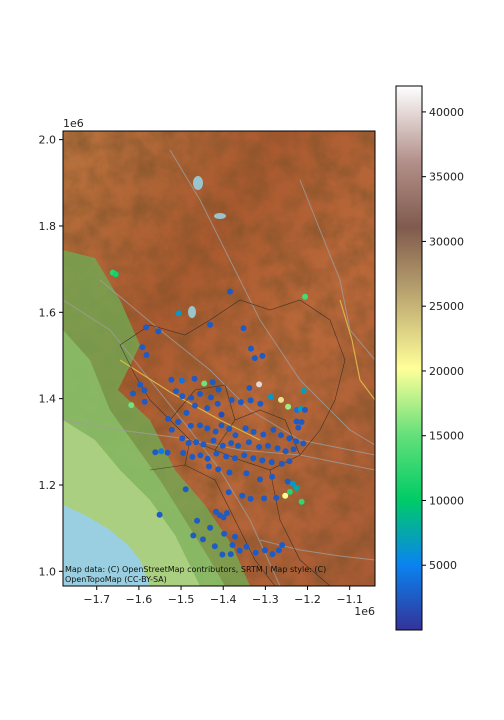 This screenshot has height=720, width=504. I want to click on colorbar-tick-label: 25000, so click(446, 306).